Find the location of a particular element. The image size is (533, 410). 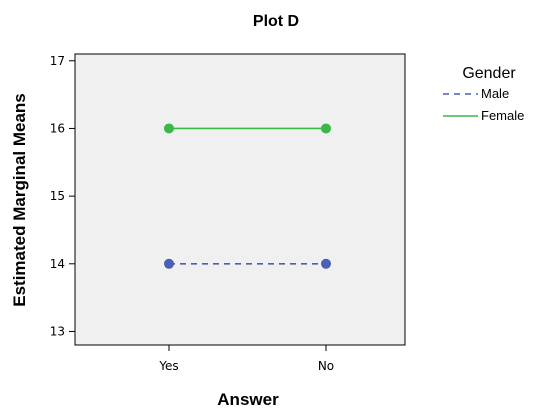

y-tick-label: 16 is located at coordinates (57, 128).